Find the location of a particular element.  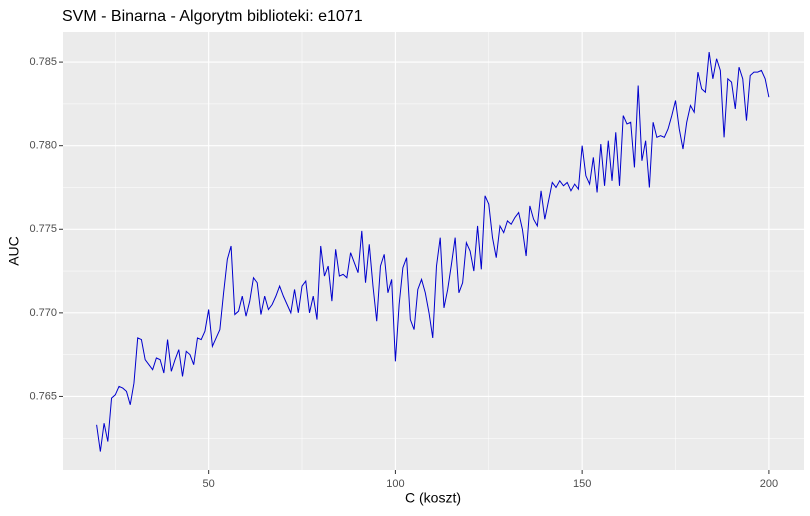

y-tick-label: 0.785 is located at coordinates (43, 62).